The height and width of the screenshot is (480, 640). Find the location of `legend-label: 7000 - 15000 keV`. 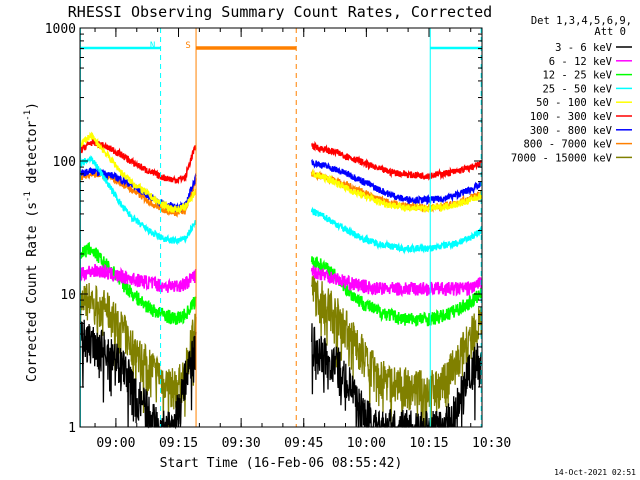

legend-label: 7000 - 15000 keV is located at coordinates (562, 158).